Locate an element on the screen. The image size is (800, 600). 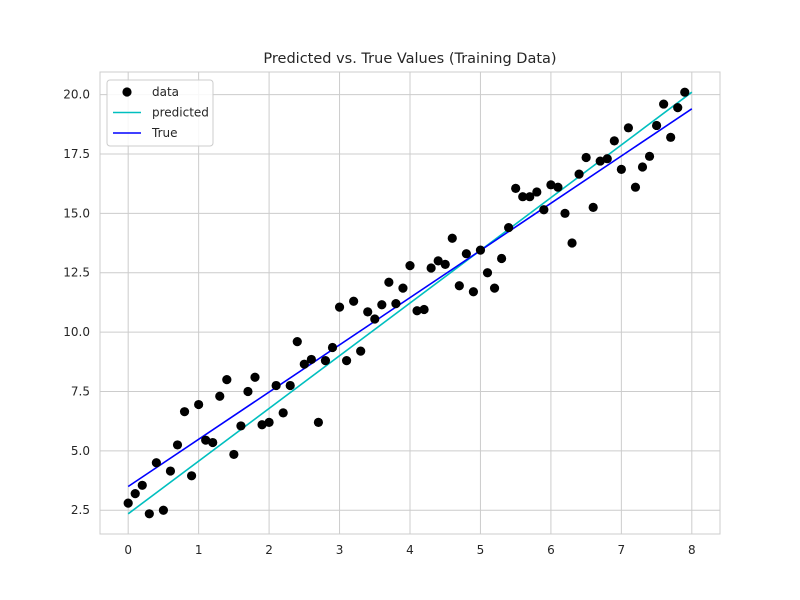
x-tick-label: 3 is located at coordinates (340, 550).